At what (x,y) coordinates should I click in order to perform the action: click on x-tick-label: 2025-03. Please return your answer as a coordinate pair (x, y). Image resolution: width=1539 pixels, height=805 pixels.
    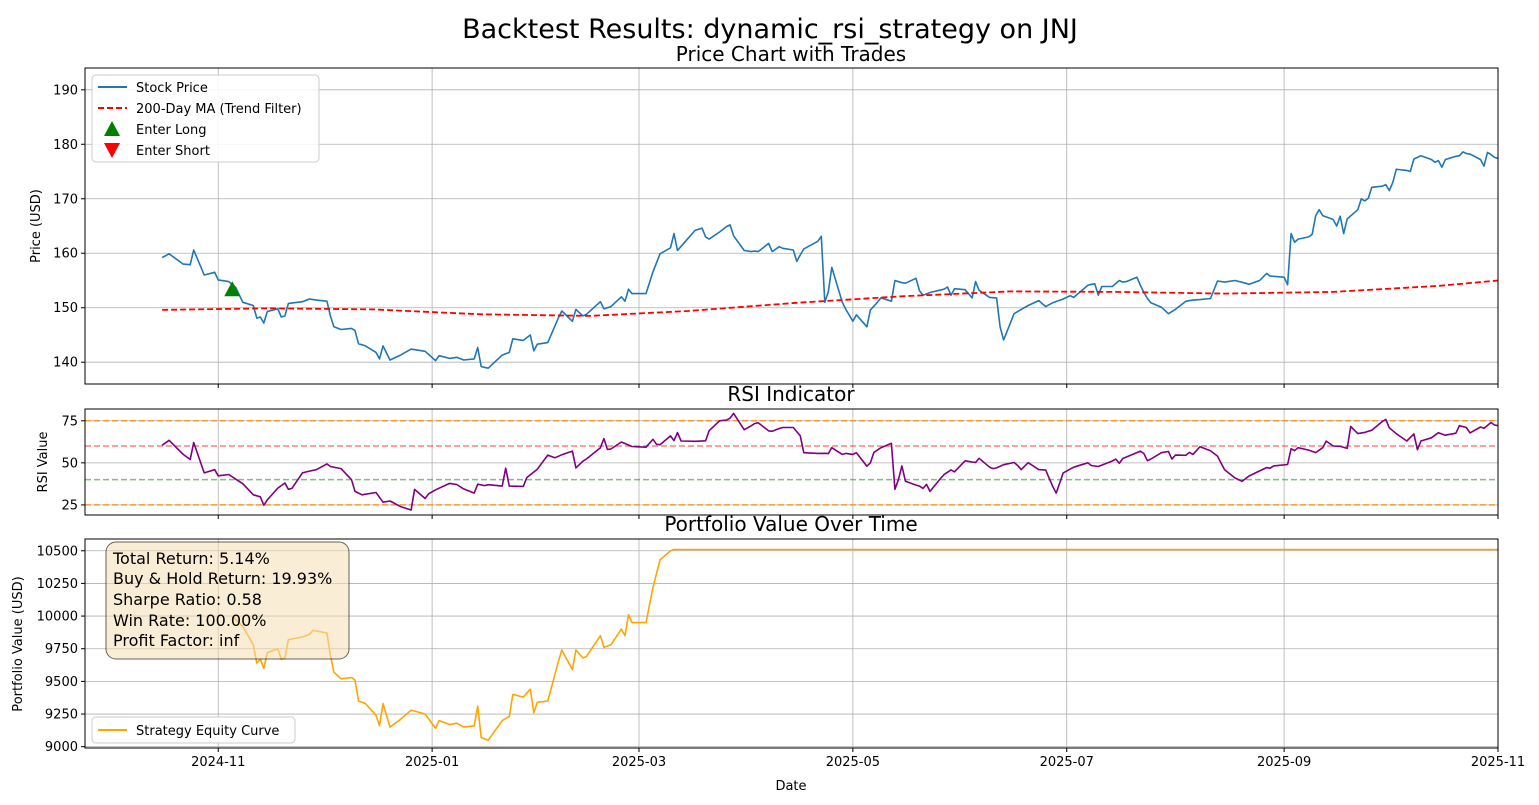
    Looking at the image, I should click on (639, 762).